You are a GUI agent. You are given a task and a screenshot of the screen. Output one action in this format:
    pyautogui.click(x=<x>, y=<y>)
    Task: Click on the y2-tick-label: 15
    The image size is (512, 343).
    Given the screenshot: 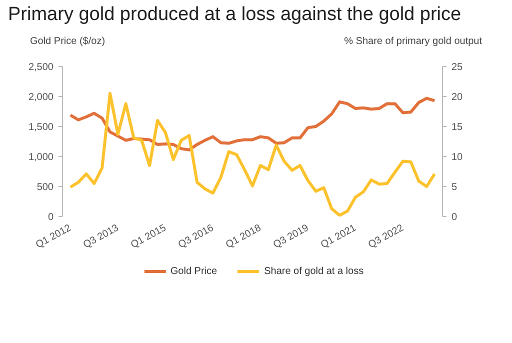 What is the action you would take?
    pyautogui.click(x=458, y=127)
    